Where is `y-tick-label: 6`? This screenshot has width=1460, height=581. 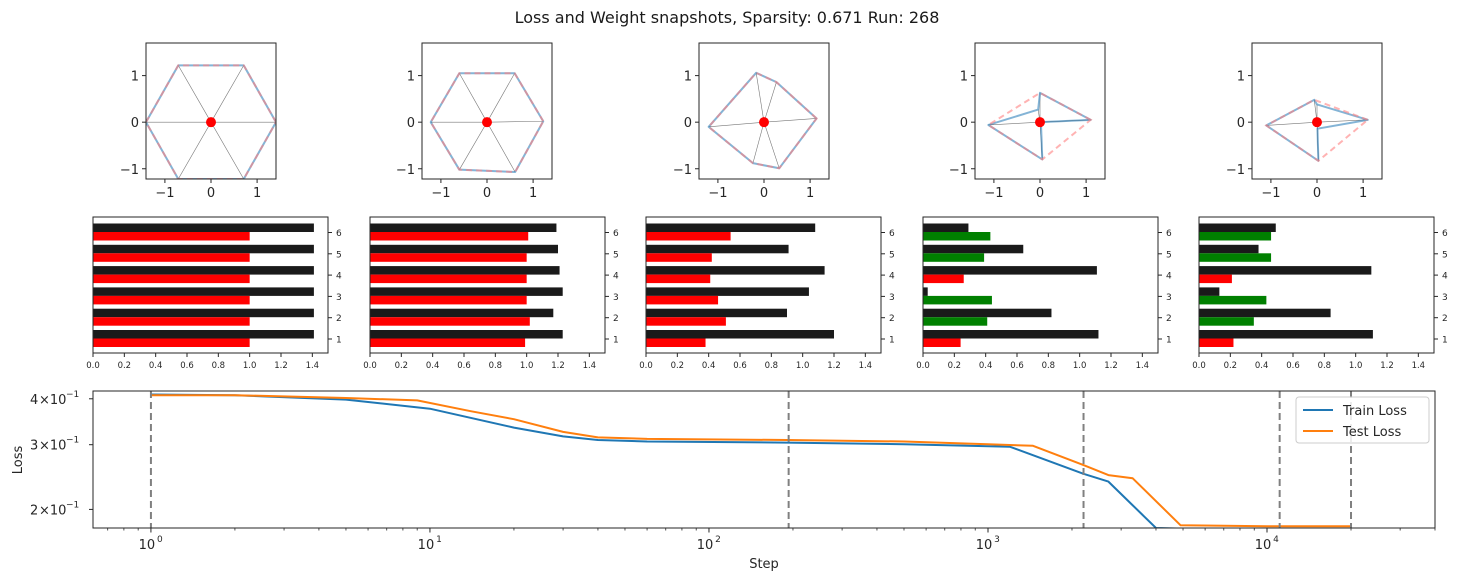 y-tick-label: 6 is located at coordinates (892, 234).